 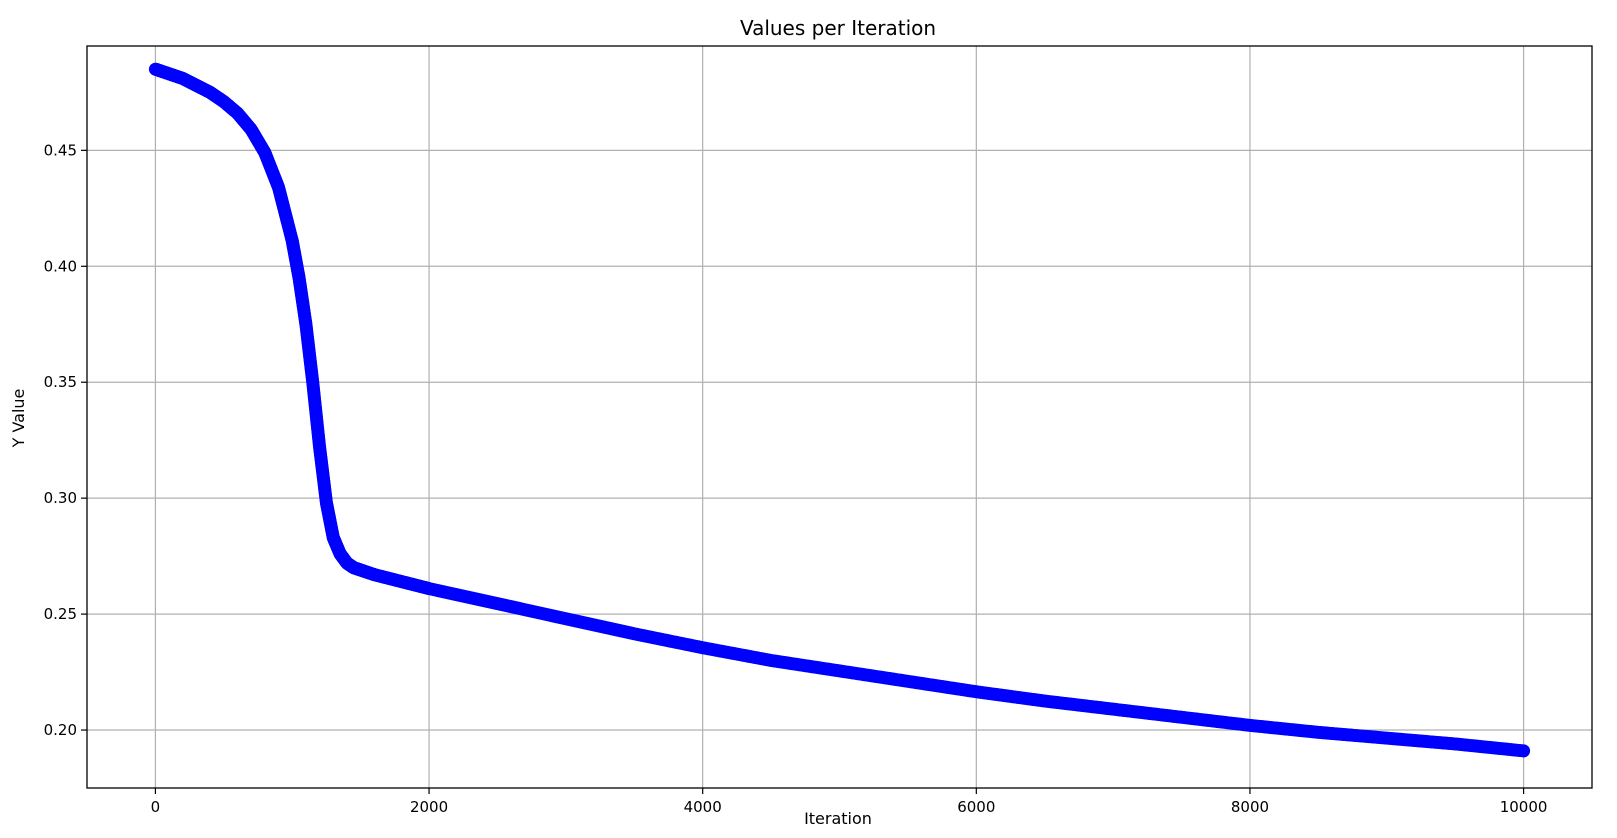 I want to click on x-tick-label: 4000, so click(x=703, y=807).